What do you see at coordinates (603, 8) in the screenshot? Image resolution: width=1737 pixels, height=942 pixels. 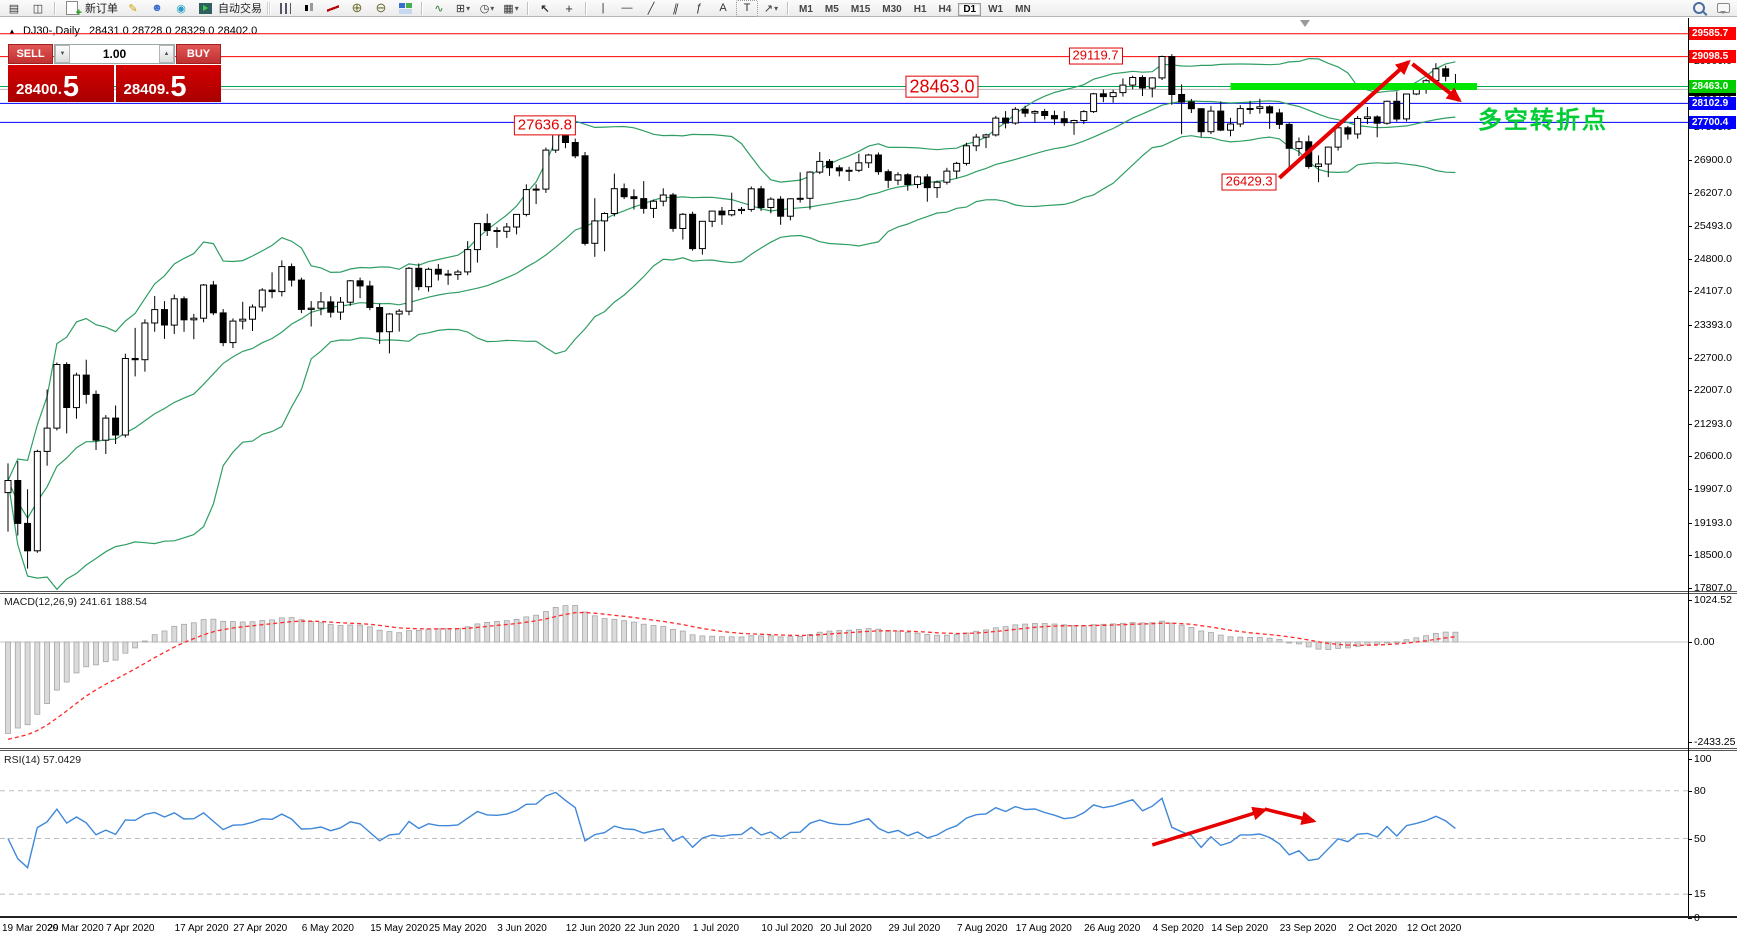 I see `vertical-line-icon: |` at bounding box center [603, 8].